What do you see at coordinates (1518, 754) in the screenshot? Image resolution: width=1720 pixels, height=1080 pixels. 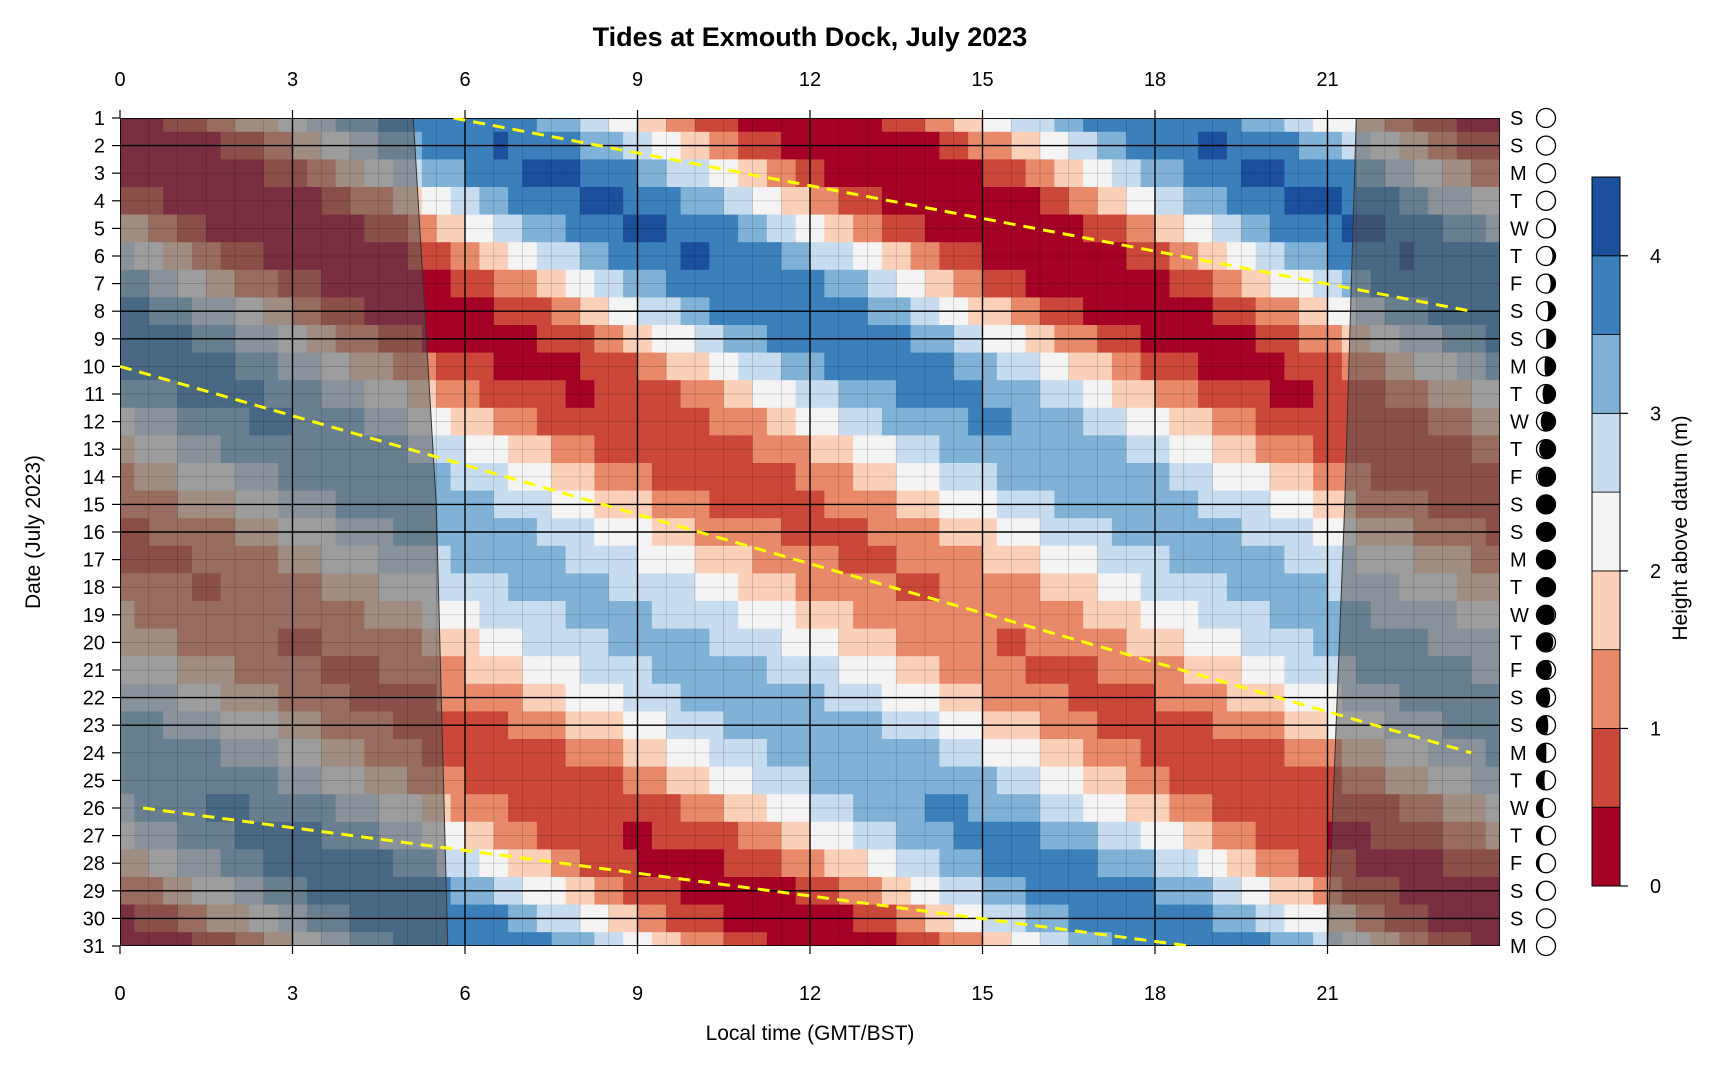 I see `weekday-label: M` at bounding box center [1518, 754].